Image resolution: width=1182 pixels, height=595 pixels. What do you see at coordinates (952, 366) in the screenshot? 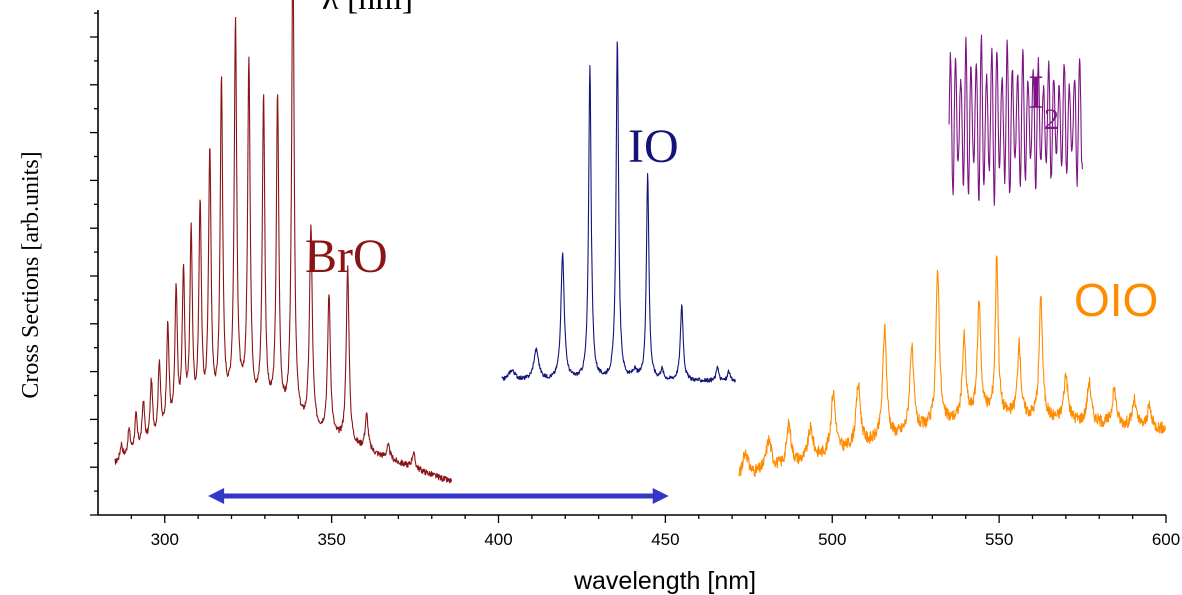
I see `series-line-oio` at bounding box center [952, 366].